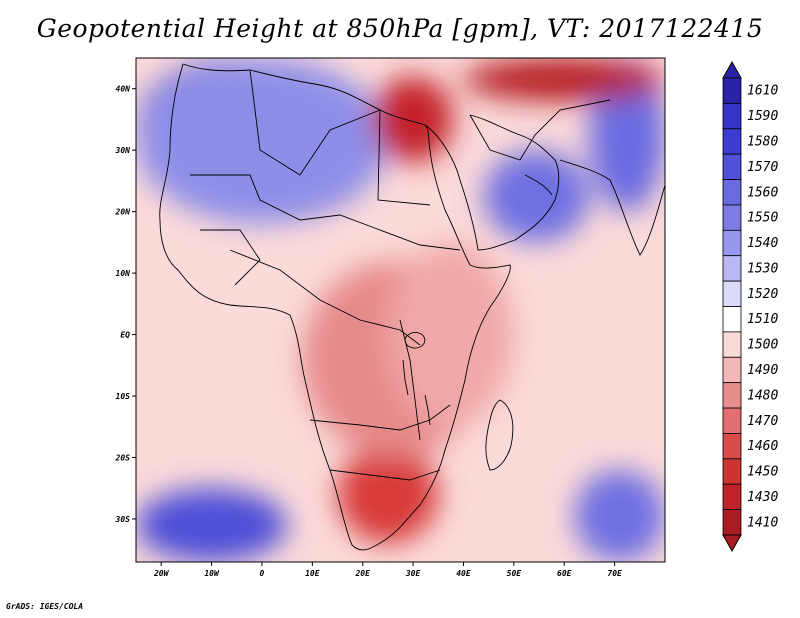  I want to click on lat-tick-label: 40N, so click(123, 89).